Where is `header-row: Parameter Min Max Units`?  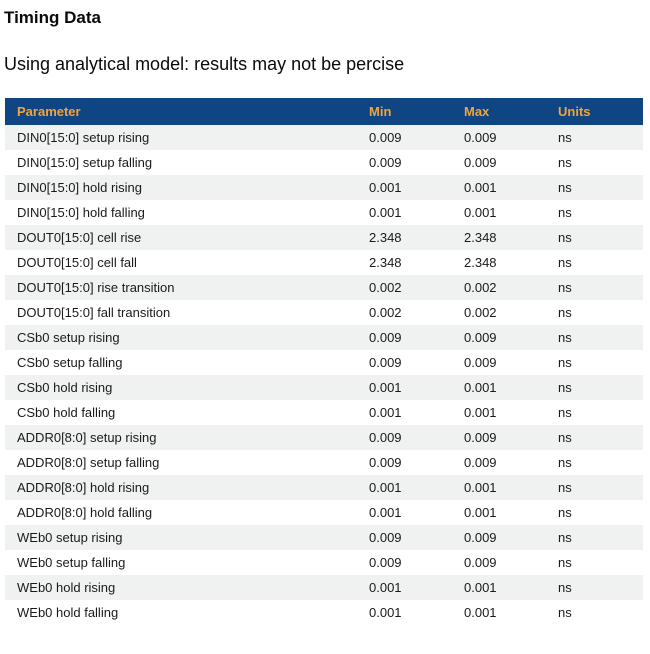
header-row: Parameter Min Max Units is located at coordinates (324, 111).